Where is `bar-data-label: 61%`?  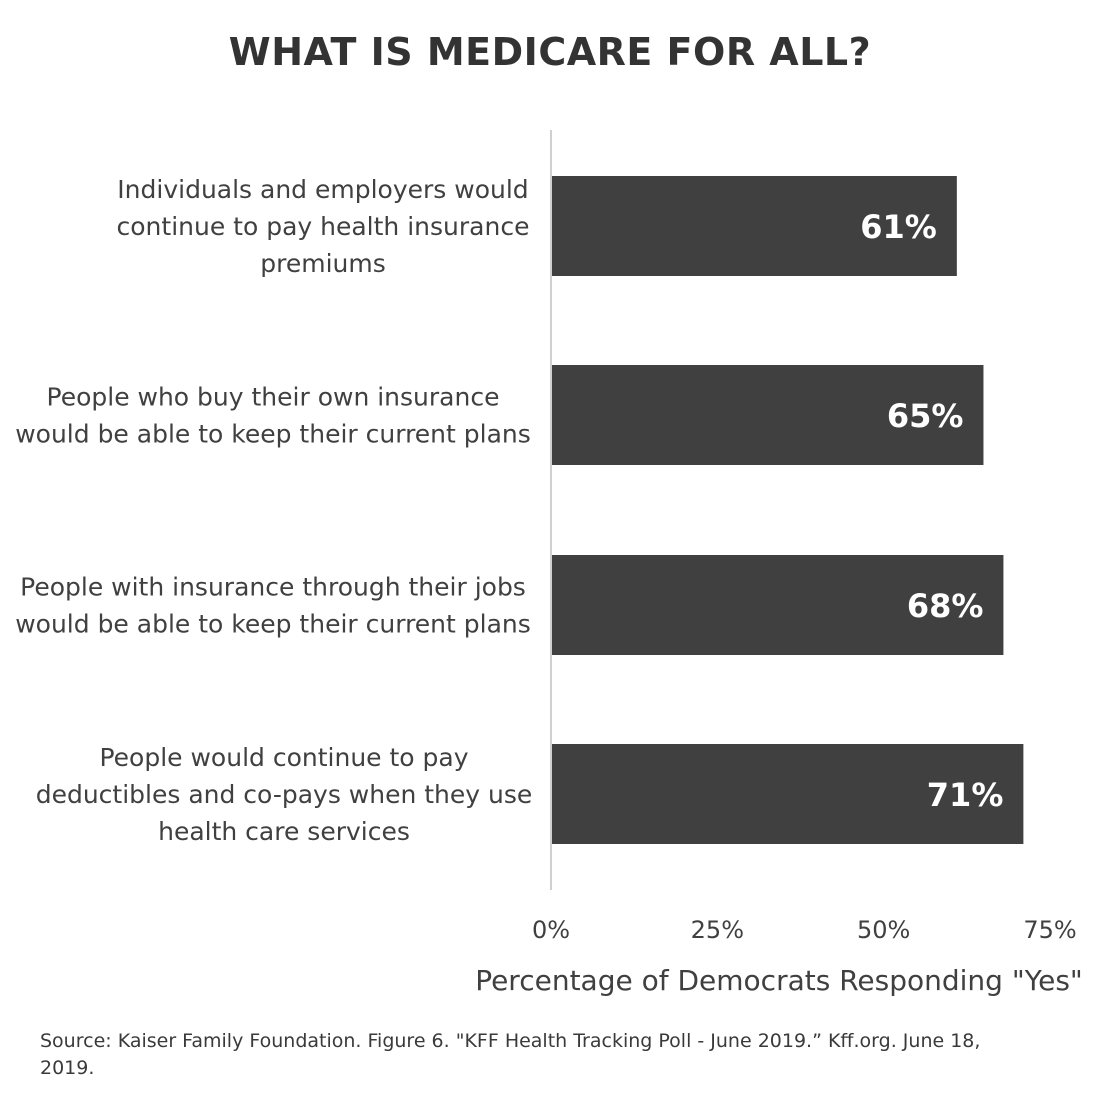 bar-data-label: 61% is located at coordinates (898, 227).